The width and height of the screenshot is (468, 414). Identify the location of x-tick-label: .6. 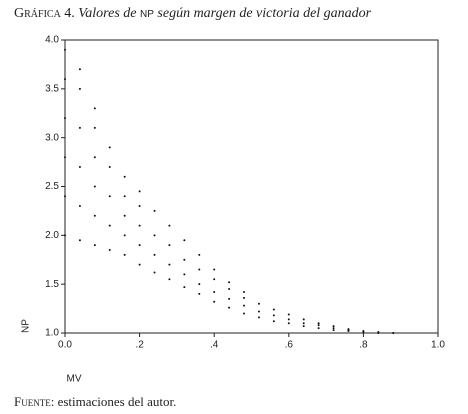
(289, 345).